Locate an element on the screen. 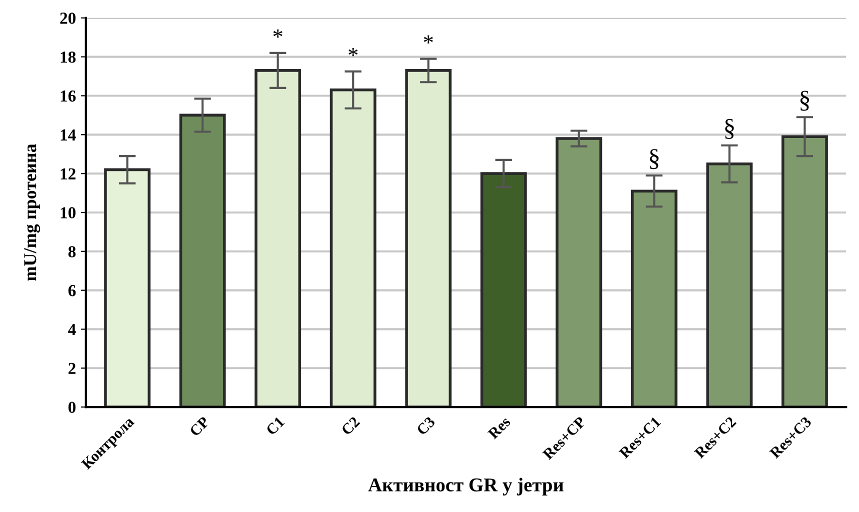 This screenshot has height=512, width=859. y-tick-label: 18 is located at coordinates (68, 57).